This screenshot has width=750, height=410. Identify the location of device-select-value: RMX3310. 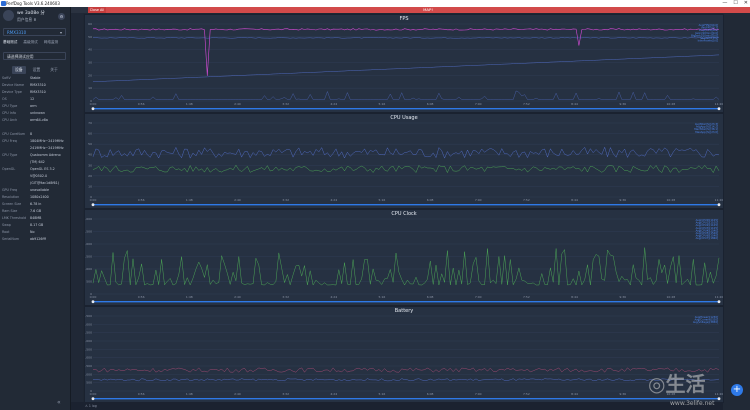
(17, 32).